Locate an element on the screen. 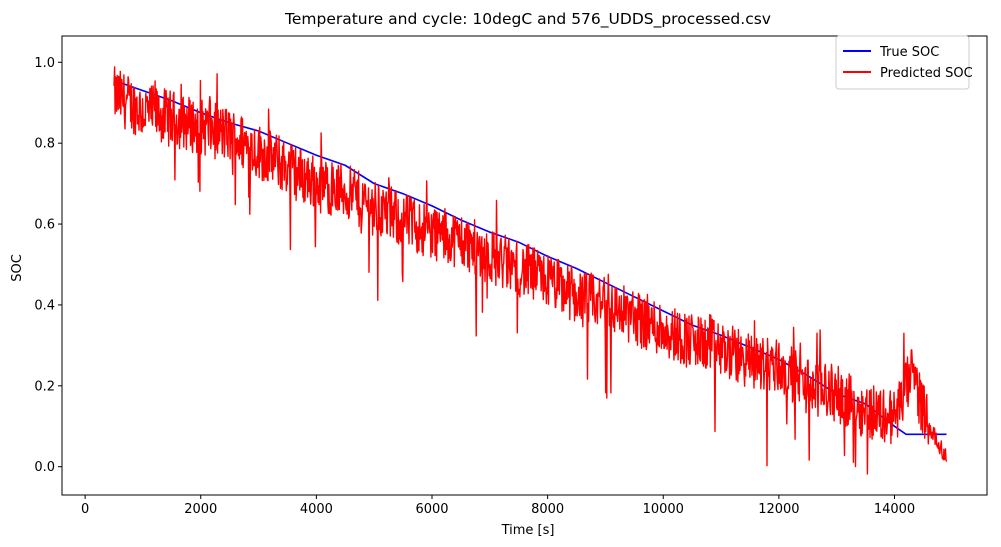 This screenshot has height=547, width=1001. x-tick-label: 14000 is located at coordinates (894, 509).